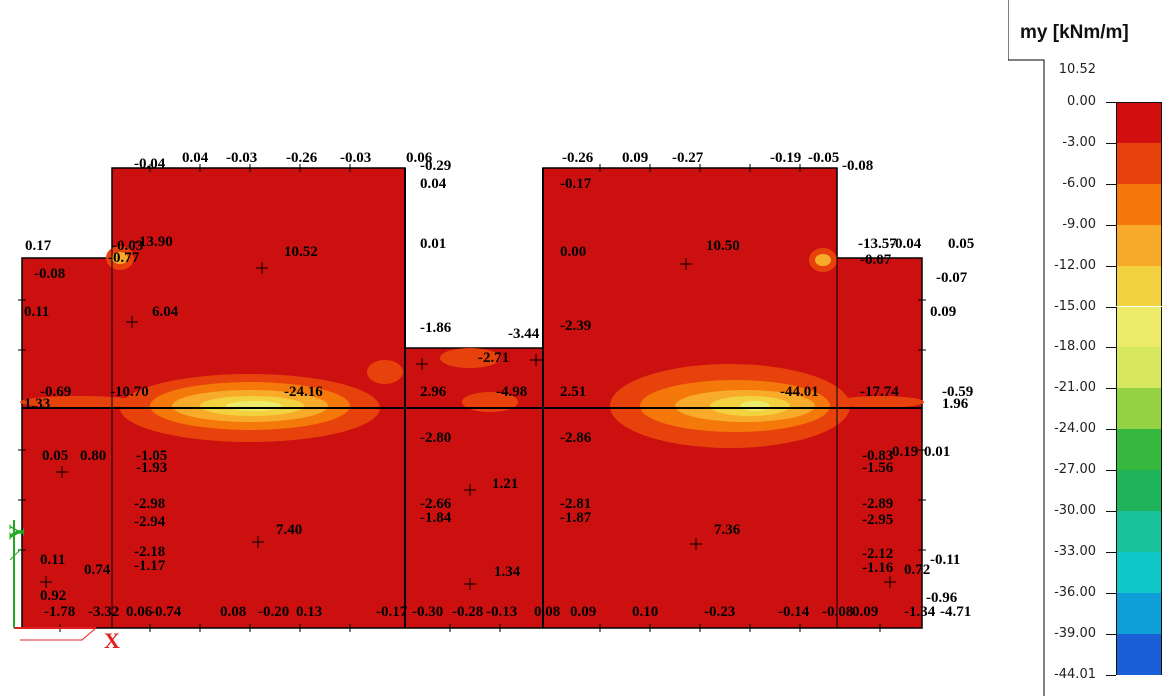 The width and height of the screenshot is (1176, 696). What do you see at coordinates (857, 166) in the screenshot?
I see `value-label: -0.08` at bounding box center [857, 166].